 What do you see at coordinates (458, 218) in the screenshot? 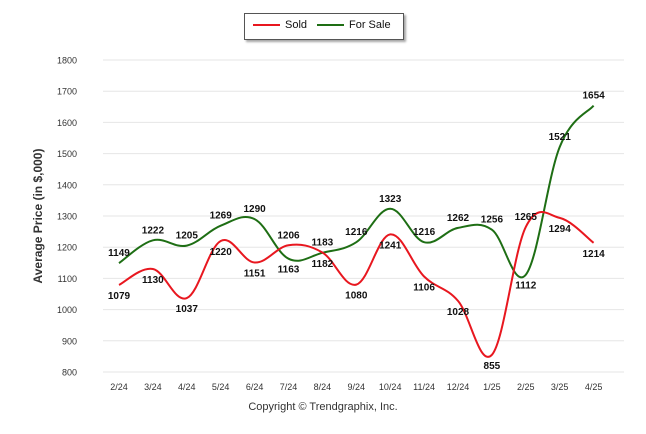
I see `data-label-for-sale: 1262` at bounding box center [458, 218].